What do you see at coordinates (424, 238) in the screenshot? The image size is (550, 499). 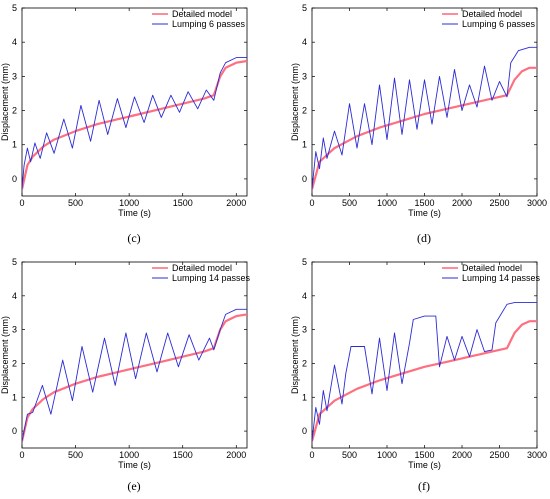 I see `panel-caption: (d)` at bounding box center [424, 238].